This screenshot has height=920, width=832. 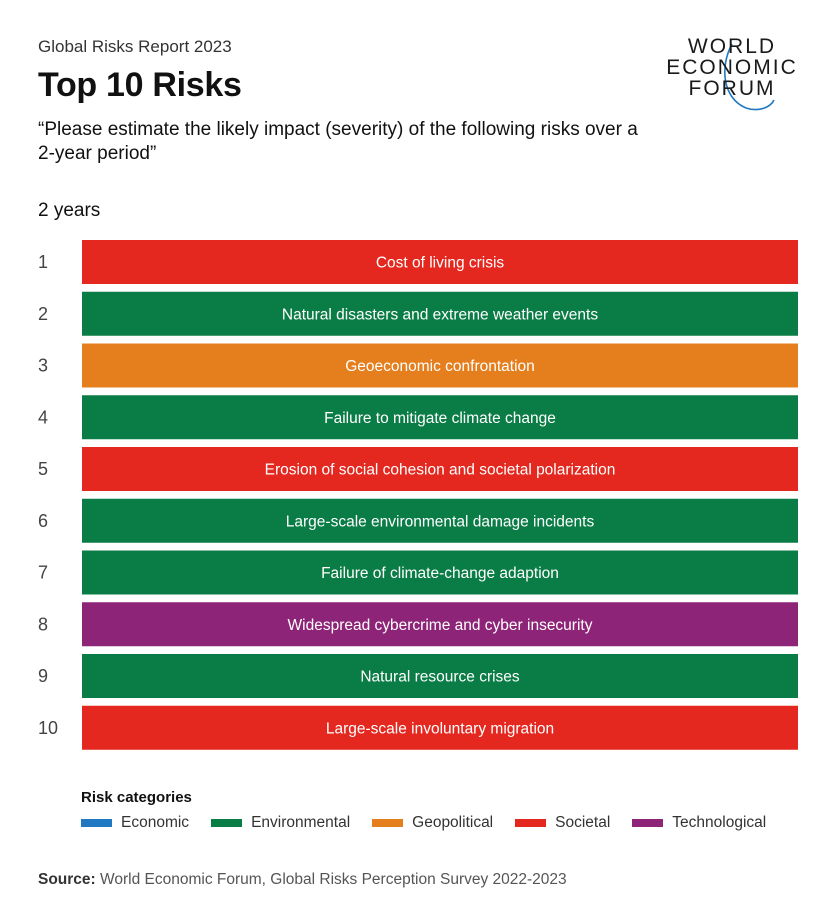 I want to click on rank-label: 9, so click(x=43, y=676).